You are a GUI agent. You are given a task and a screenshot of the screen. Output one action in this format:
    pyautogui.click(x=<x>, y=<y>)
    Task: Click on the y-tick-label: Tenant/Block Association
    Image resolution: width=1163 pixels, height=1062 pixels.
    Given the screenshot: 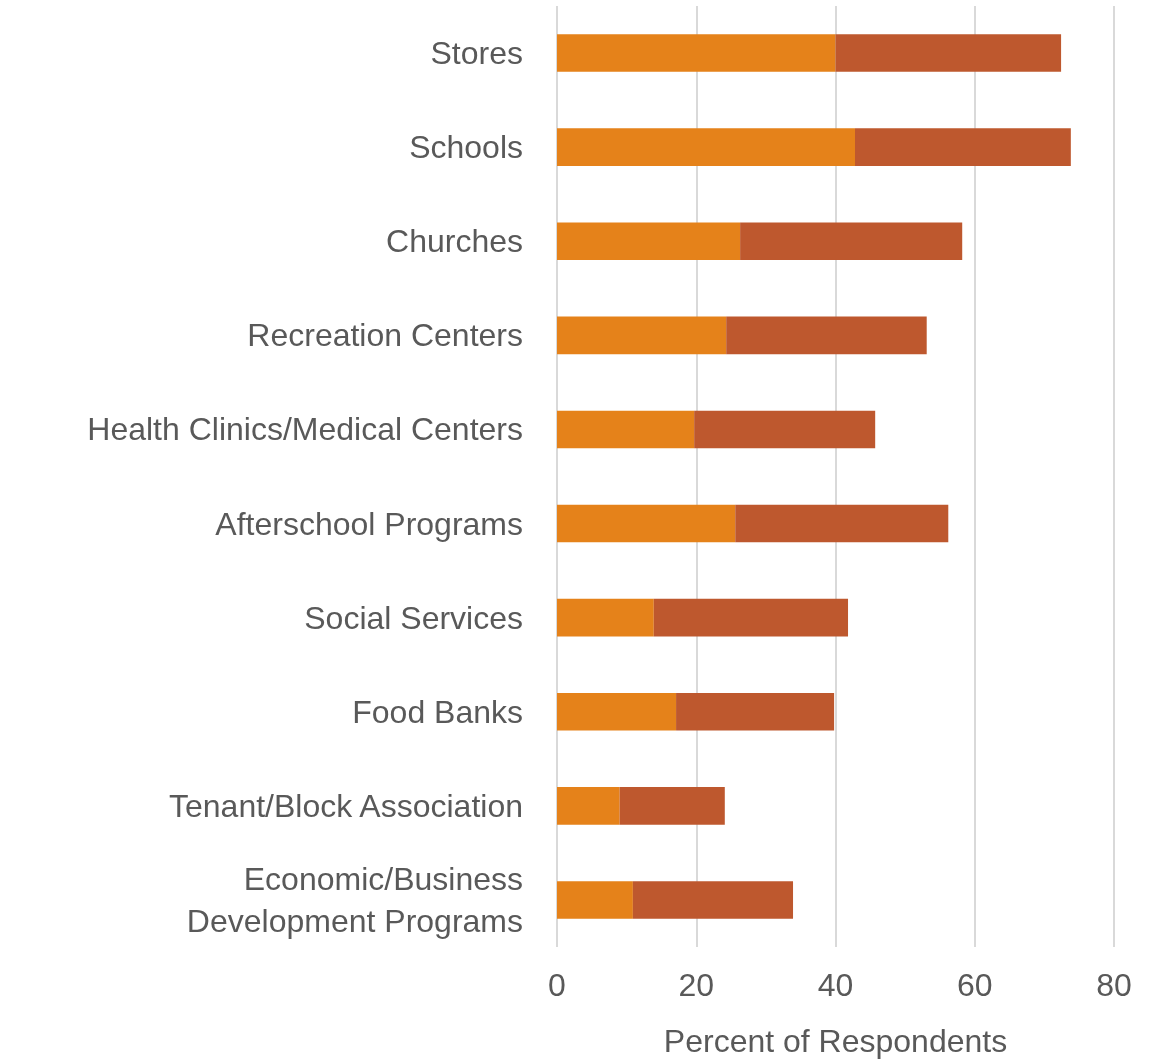 What is the action you would take?
    pyautogui.click(x=346, y=805)
    